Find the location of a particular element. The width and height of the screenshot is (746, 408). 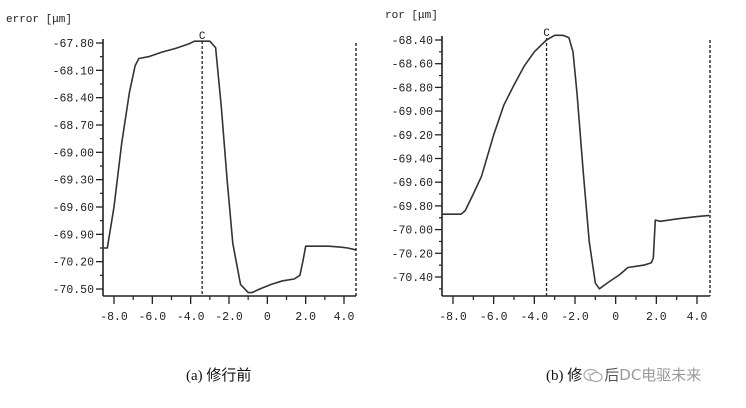

y-tick-label: -69.80 is located at coordinates (413, 207).